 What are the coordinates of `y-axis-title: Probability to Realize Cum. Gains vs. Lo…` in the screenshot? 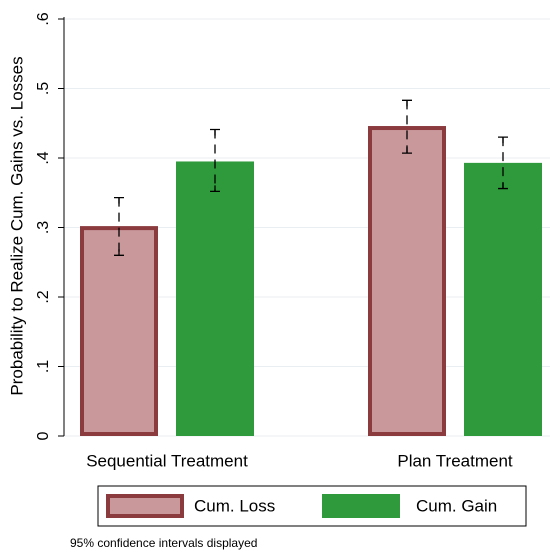 It's located at (16, 225).